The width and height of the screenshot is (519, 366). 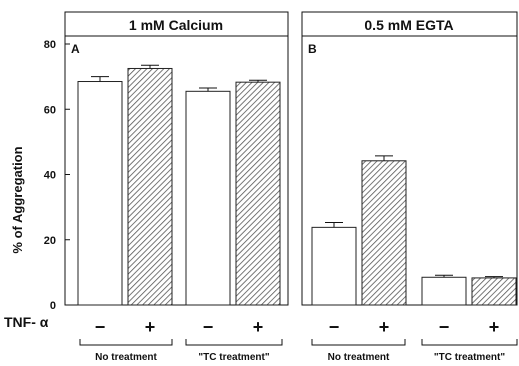 I want to click on y-axis-ticks: 0 20 40 60 80, so click(x=57, y=175).